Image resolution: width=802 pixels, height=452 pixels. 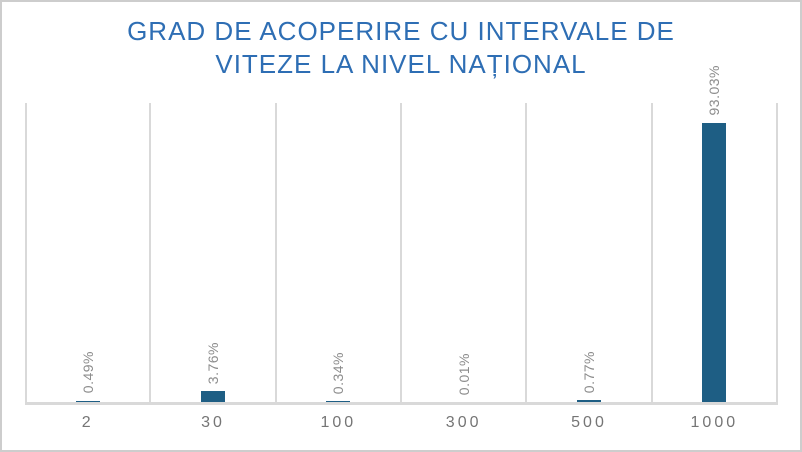 What do you see at coordinates (463, 373) in the screenshot?
I see `data-label-300: 0.01%` at bounding box center [463, 373].